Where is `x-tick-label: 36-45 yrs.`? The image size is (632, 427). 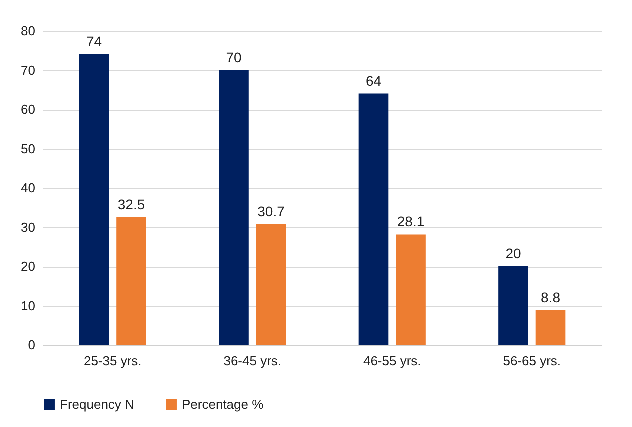
x-tick-label: 36-45 yrs. is located at coordinates (253, 361).